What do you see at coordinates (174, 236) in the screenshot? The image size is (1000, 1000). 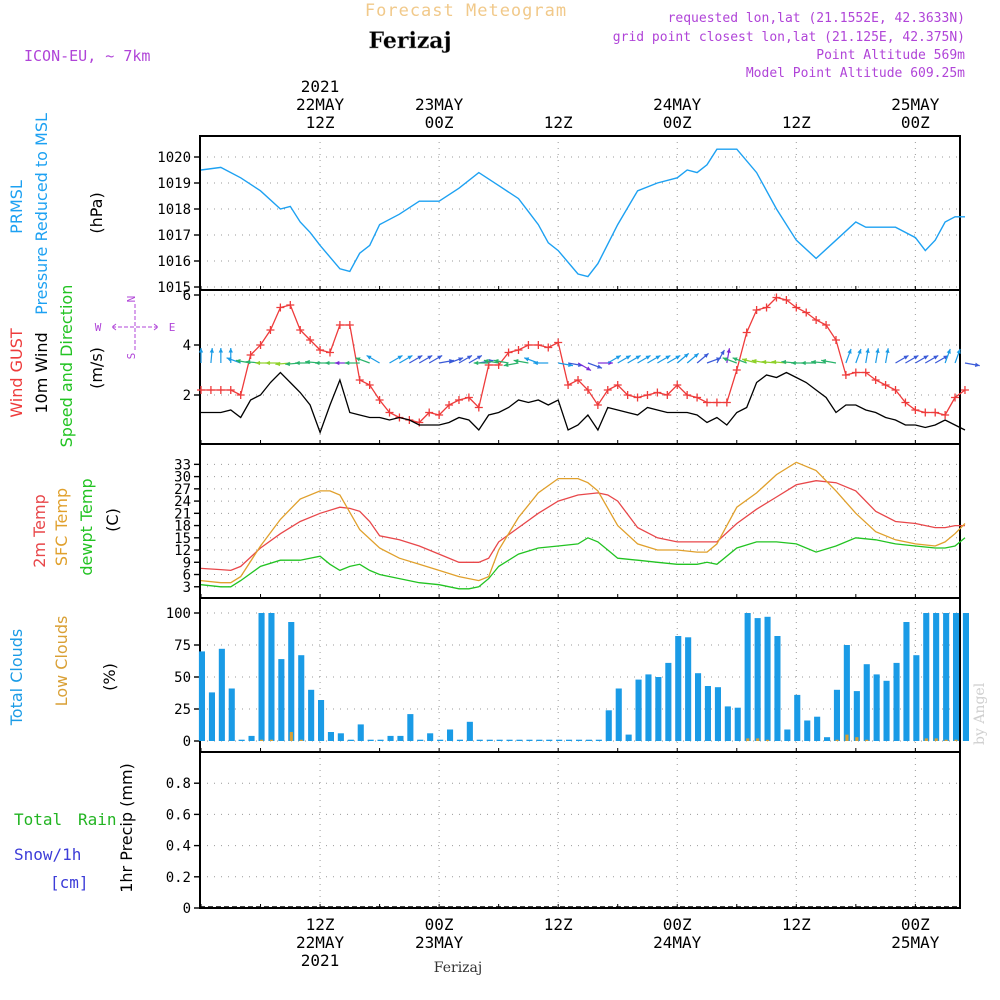 I see `y-tick-label: 1017` at bounding box center [174, 236].